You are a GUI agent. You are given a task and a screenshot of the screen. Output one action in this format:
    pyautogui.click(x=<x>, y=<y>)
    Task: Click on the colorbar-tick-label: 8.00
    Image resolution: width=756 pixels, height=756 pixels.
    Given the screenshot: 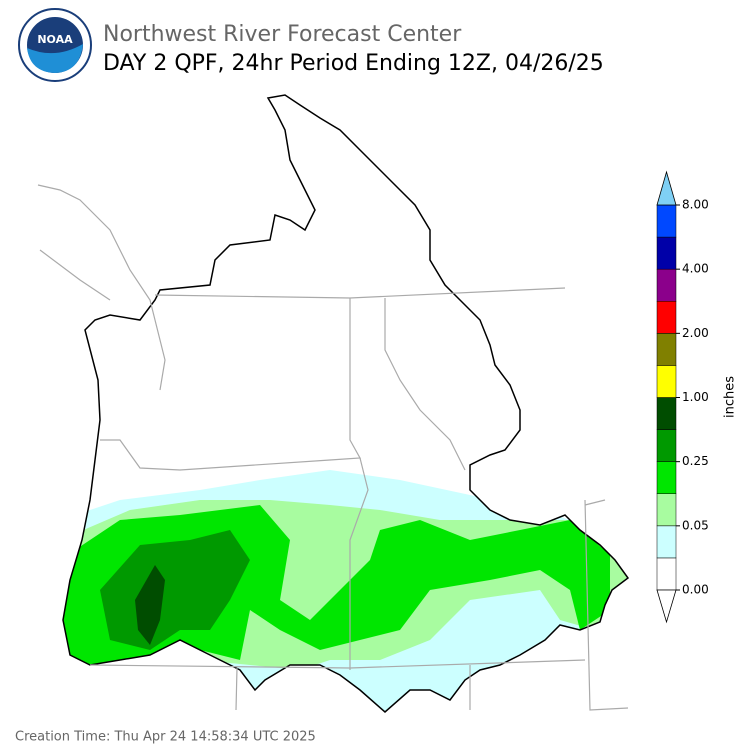 What is the action you would take?
    pyautogui.click(x=695, y=205)
    